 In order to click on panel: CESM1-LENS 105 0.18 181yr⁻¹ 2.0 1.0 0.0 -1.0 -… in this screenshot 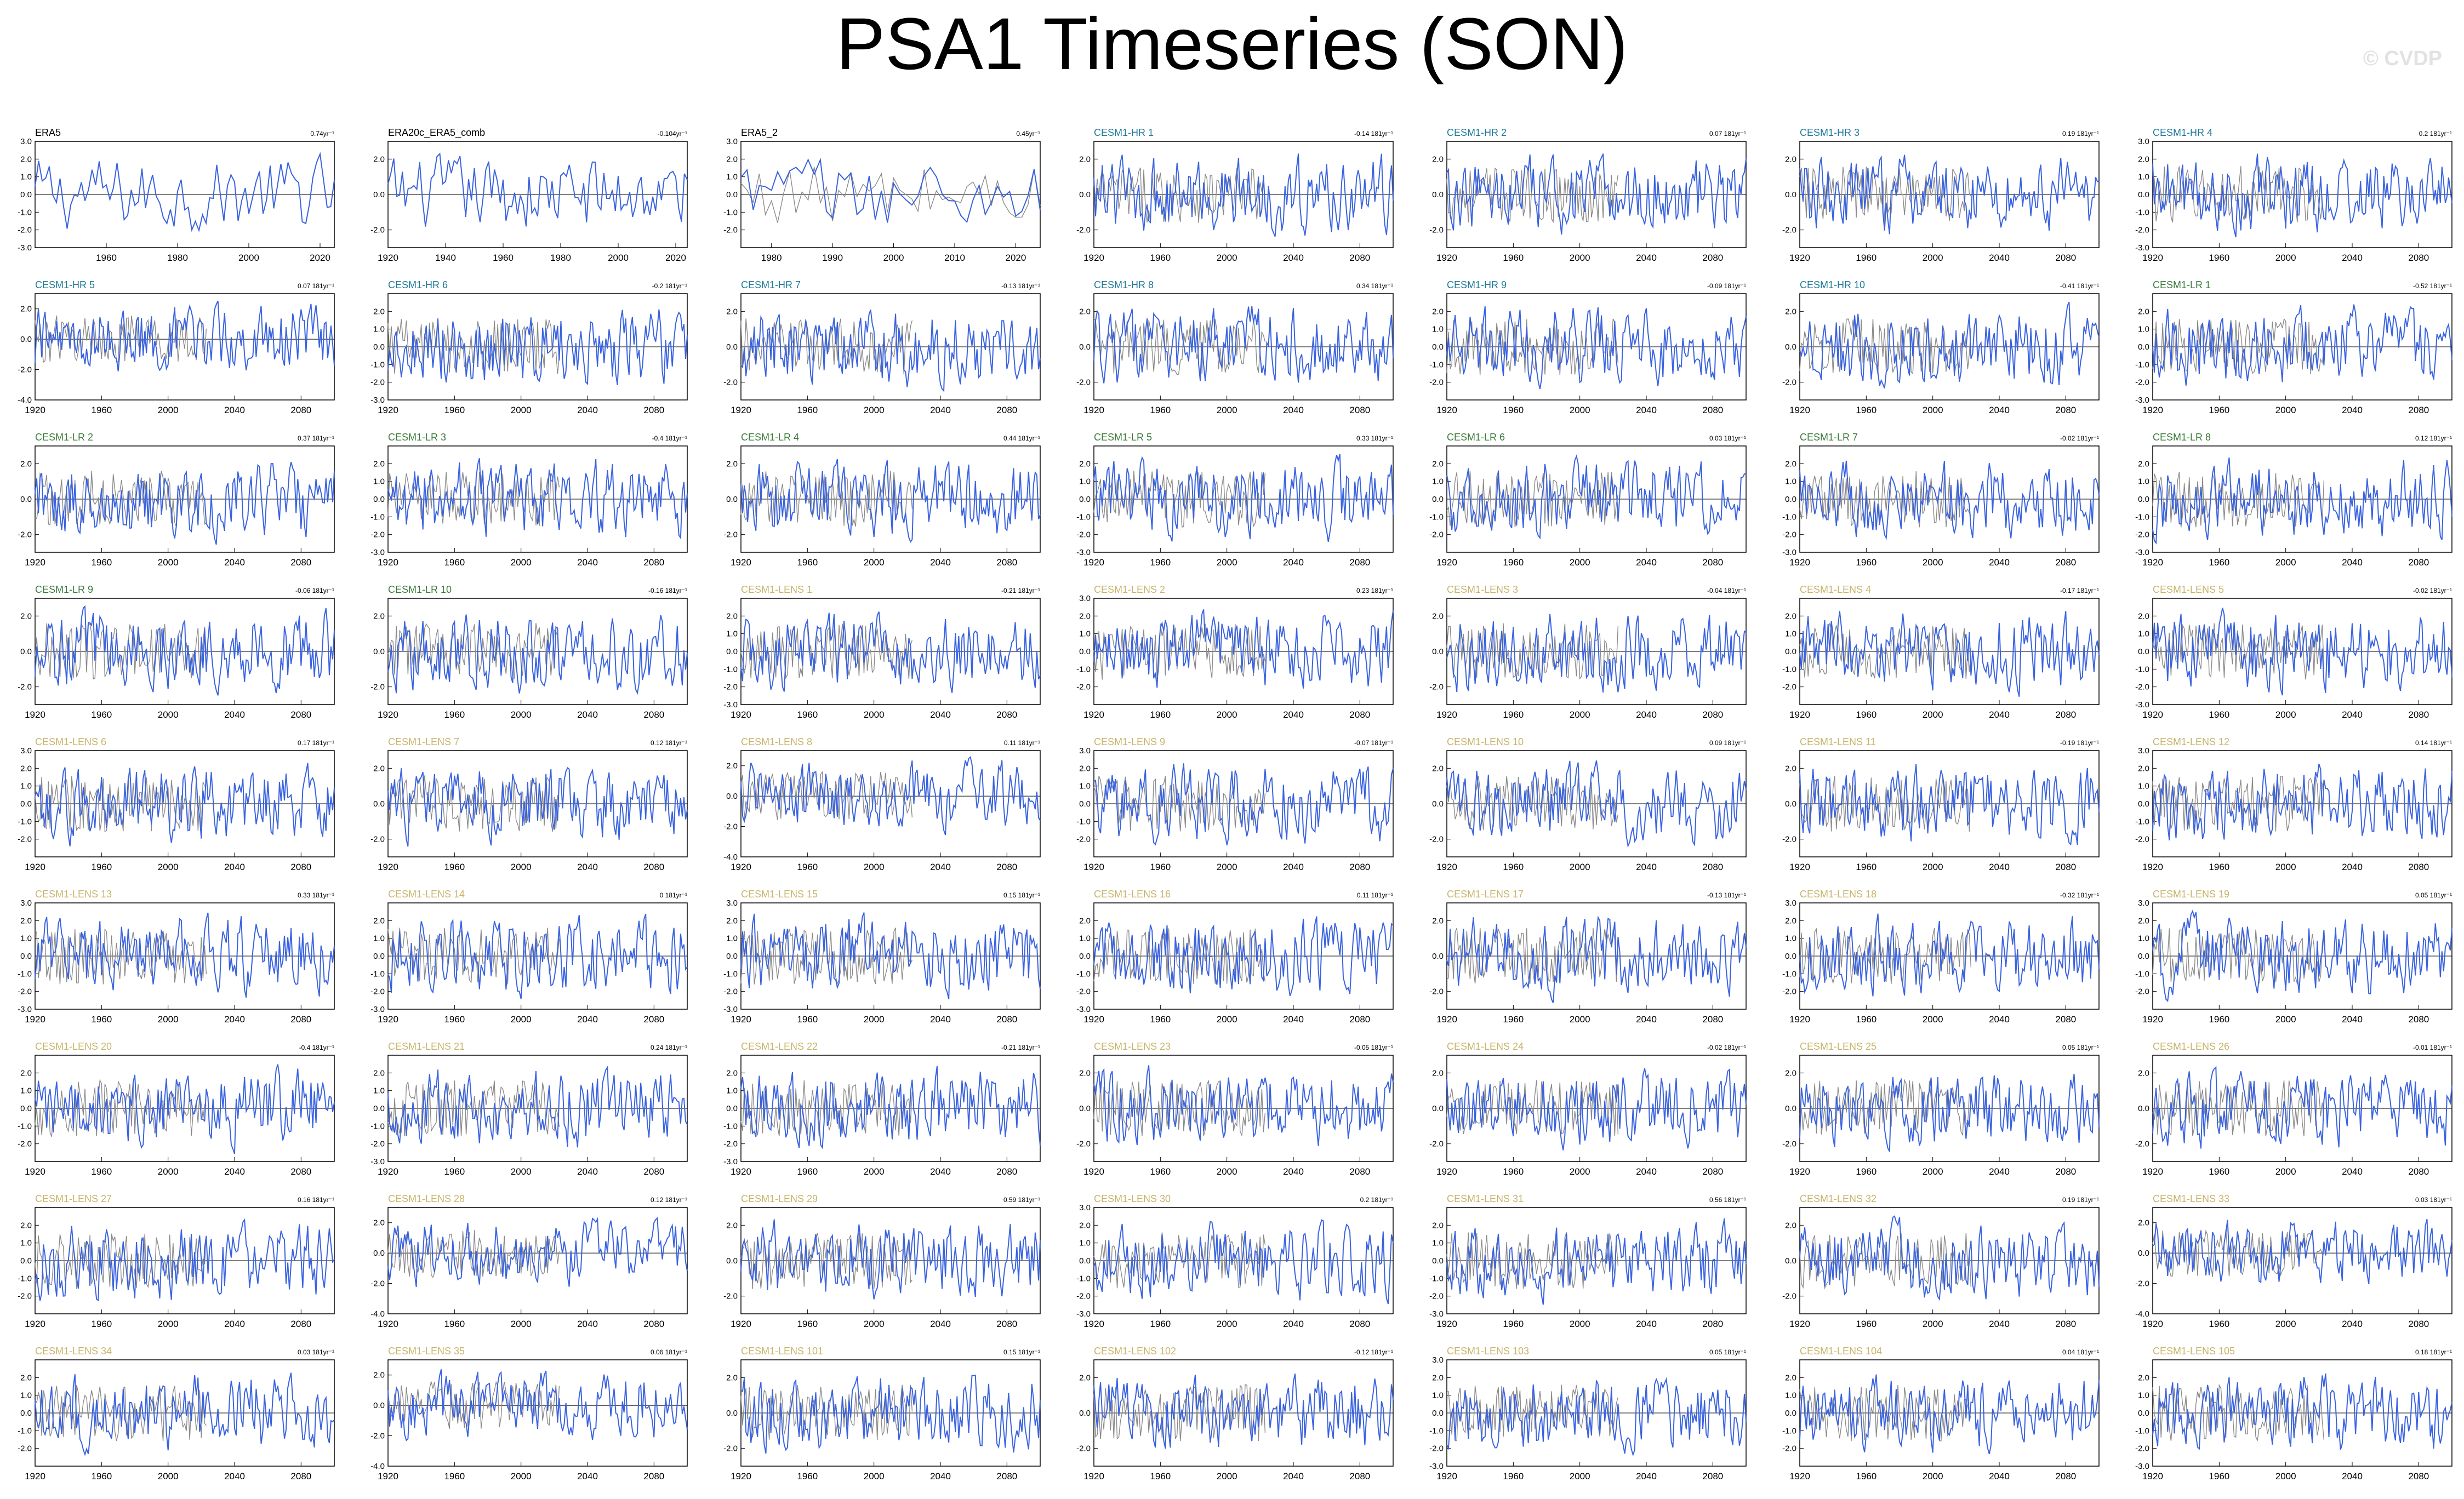, I will do `click(2293, 1413)`.